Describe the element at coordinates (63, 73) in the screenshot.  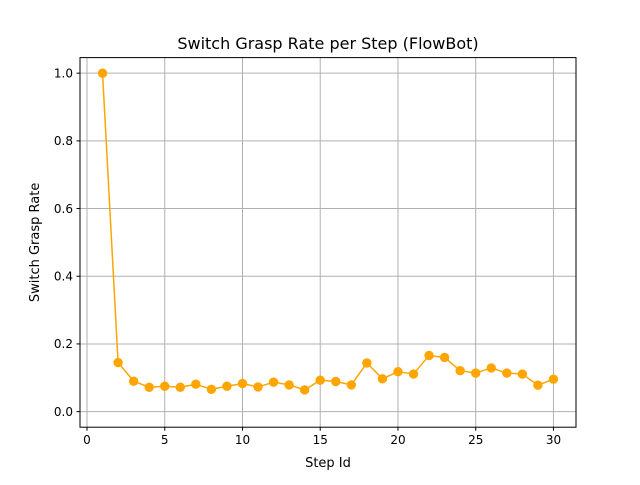
I see `y-tick-label: 1.0` at that location.